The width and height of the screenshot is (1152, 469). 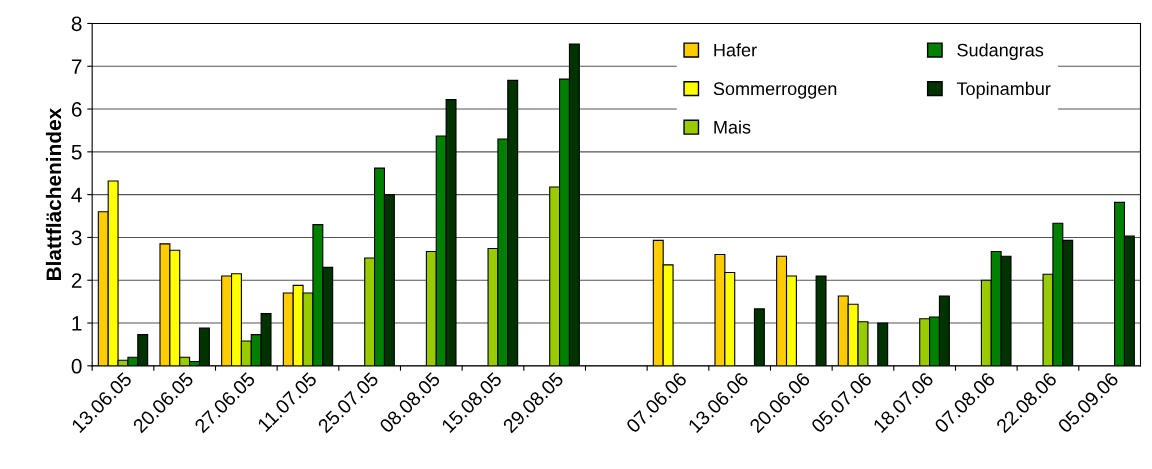 What do you see at coordinates (76, 280) in the screenshot?
I see `y-tick-label: 2` at bounding box center [76, 280].